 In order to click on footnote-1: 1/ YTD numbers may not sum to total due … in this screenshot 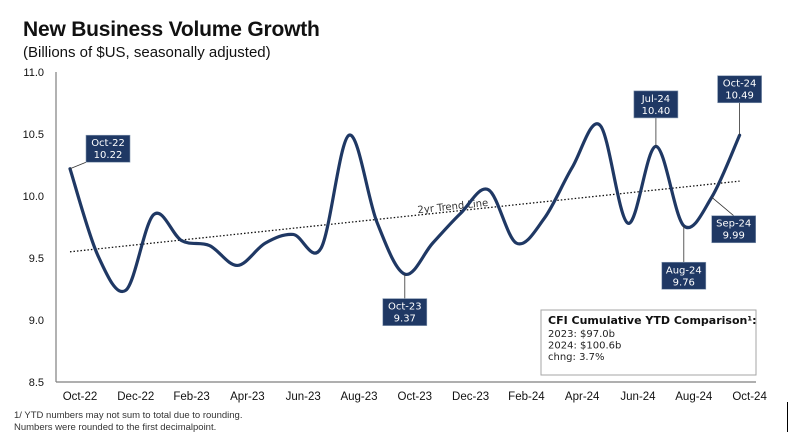, I will do `click(128, 415)`.